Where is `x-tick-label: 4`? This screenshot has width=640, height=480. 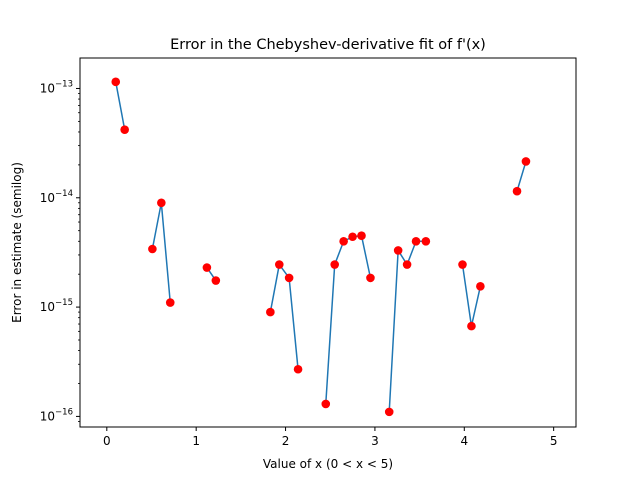
x-tick-label: 4 is located at coordinates (464, 441).